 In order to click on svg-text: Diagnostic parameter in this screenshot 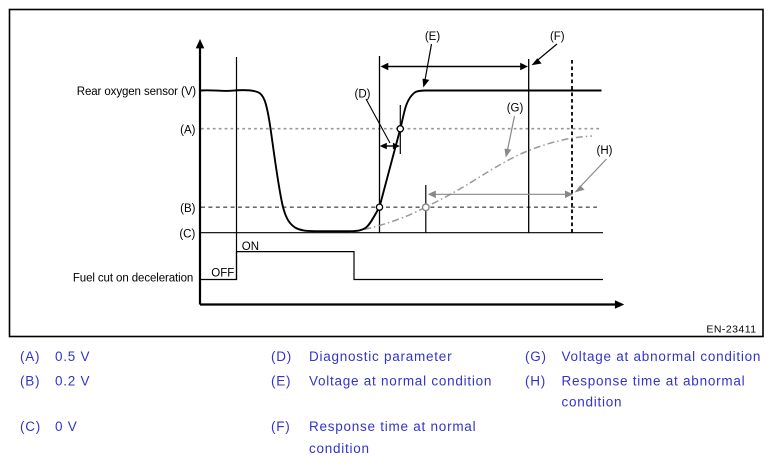, I will do `click(380, 356)`.